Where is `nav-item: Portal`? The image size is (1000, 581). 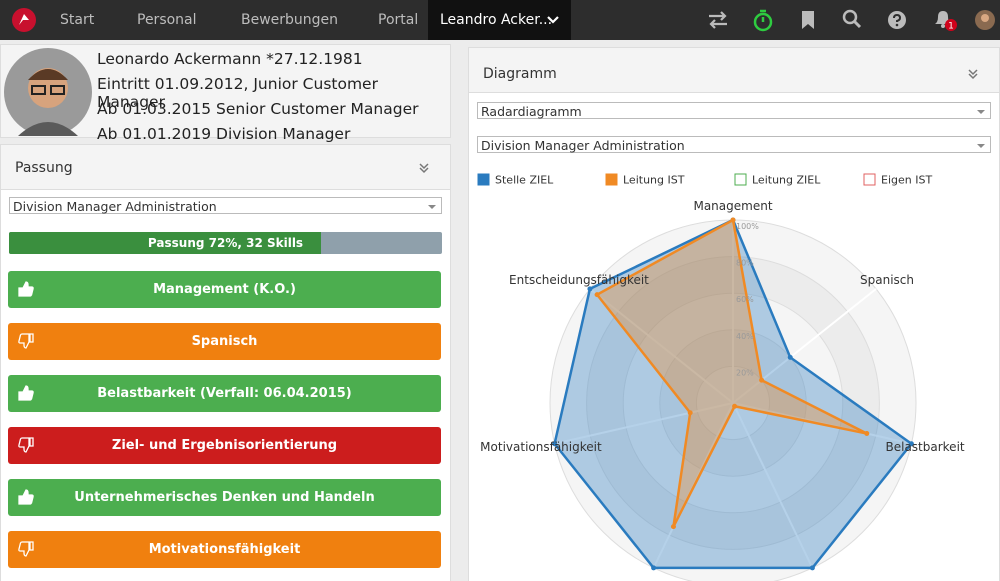
nav-item: Portal is located at coordinates (398, 20).